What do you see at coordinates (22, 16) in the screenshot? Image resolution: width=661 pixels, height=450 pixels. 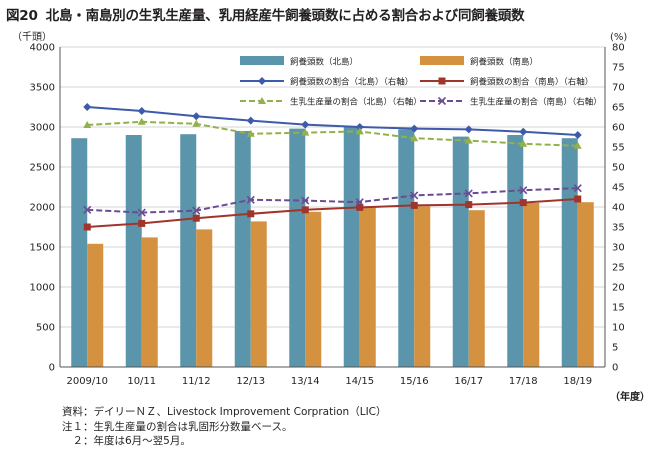 I see `figure-number: 図20` at bounding box center [22, 16].